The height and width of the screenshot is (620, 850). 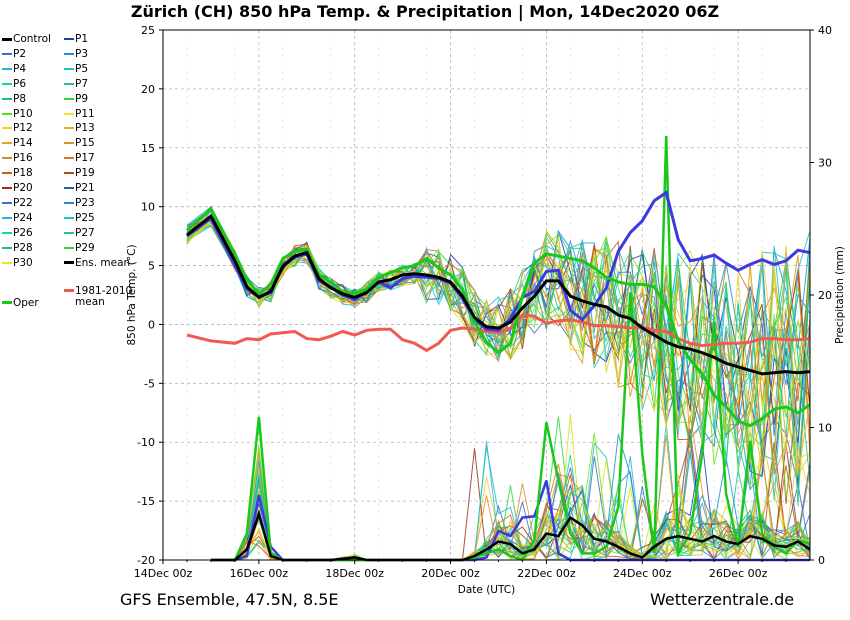 What do you see at coordinates (146, 442) in the screenshot?
I see `y-tick-label: -10` at bounding box center [146, 442].